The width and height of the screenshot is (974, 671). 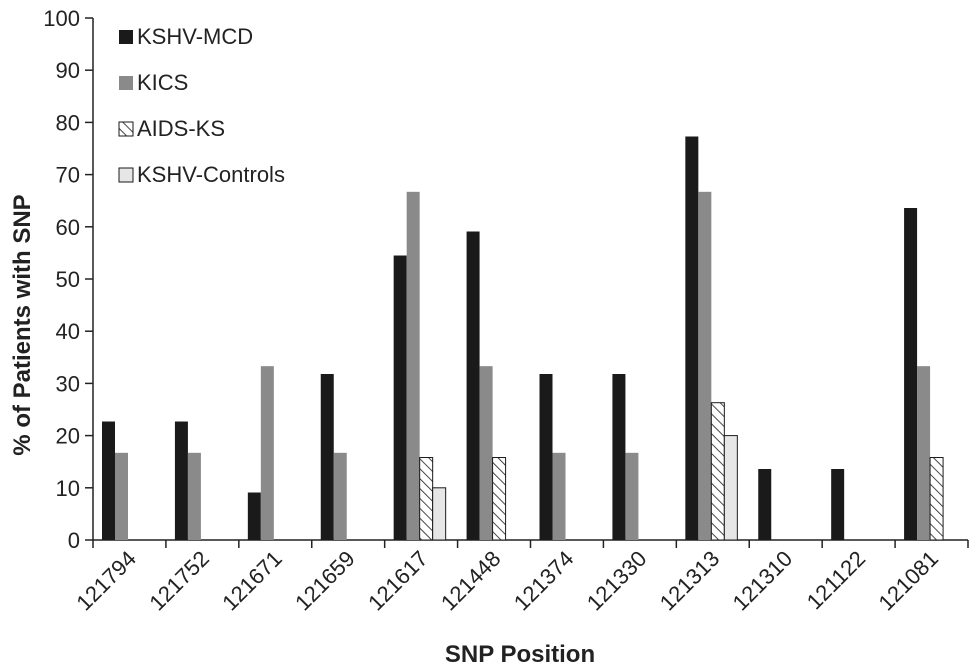 I want to click on legend-label: KSHV-MCD, so click(x=195, y=36).